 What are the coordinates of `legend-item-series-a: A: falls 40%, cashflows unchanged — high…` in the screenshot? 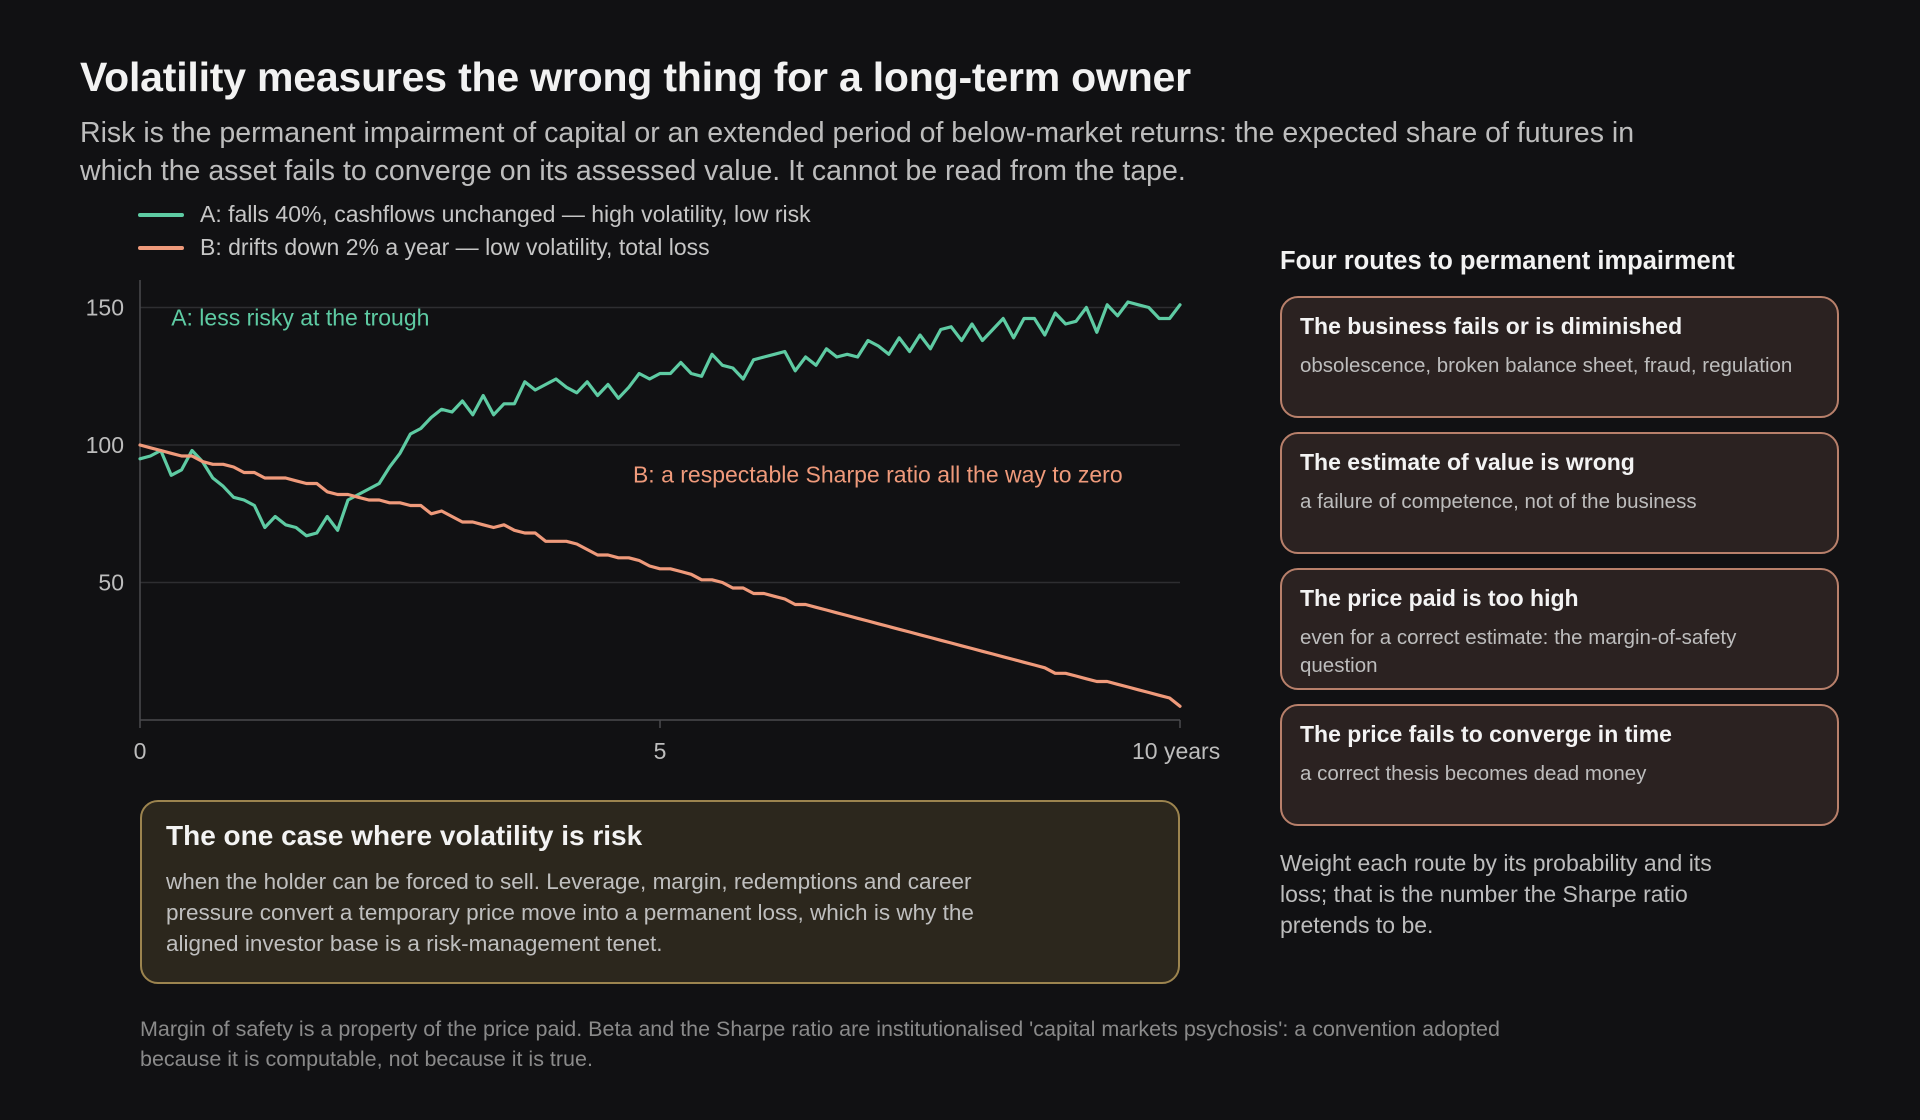 It's located at (474, 214).